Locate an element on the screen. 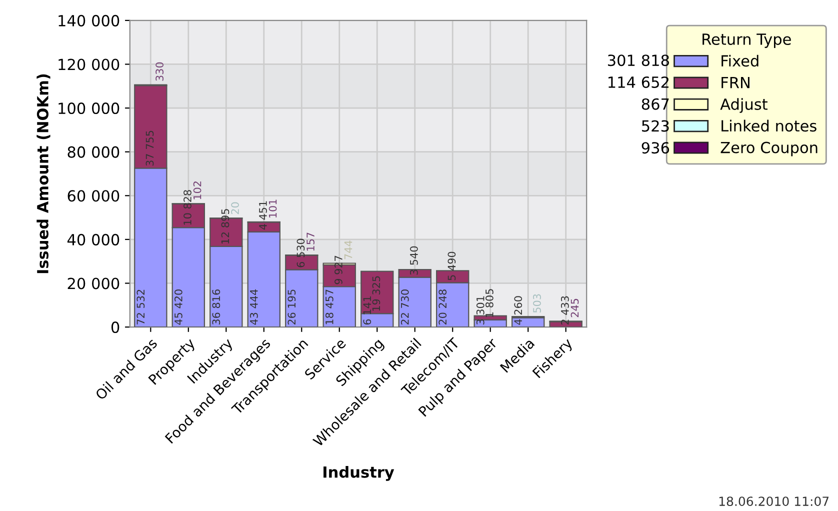 Image resolution: width=838 pixels, height=511 pixels. y-tick-label: 80 000 is located at coordinates (94, 152).